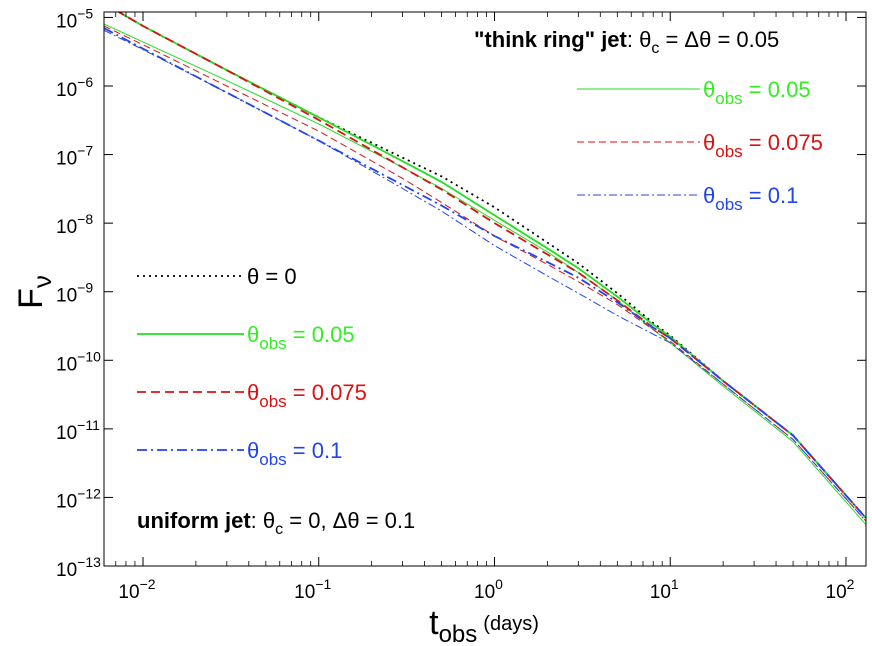 The width and height of the screenshot is (872, 646). I want to click on y-tick-label: 10⁻¹², so click(78, 498).